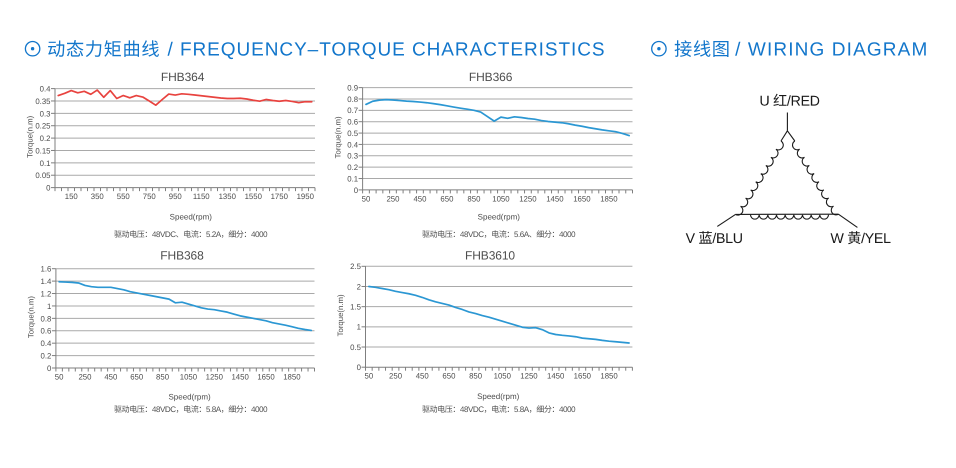  Describe the element at coordinates (280, 196) in the screenshot. I see `svg-text: 1750` at that location.